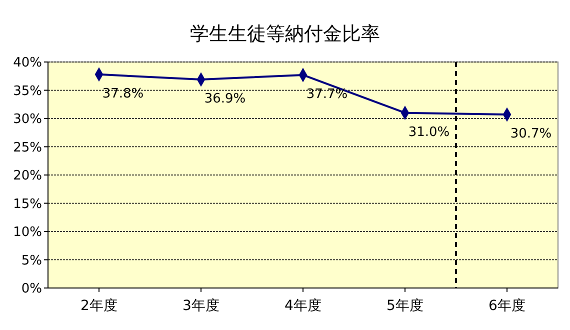 Image resolution: width=570 pixels, height=330 pixels. Describe the element at coordinates (31, 289) in the screenshot. I see `y-tick-label: 0%` at that location.